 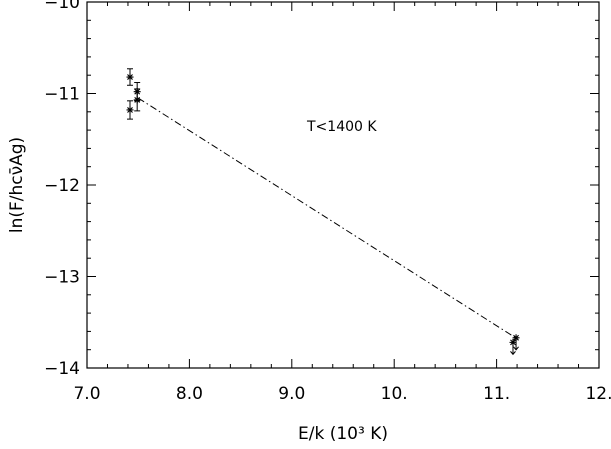 What do you see at coordinates (343, 434) in the screenshot?
I see `x-axis-label: E/k (10³ K)` at bounding box center [343, 434].